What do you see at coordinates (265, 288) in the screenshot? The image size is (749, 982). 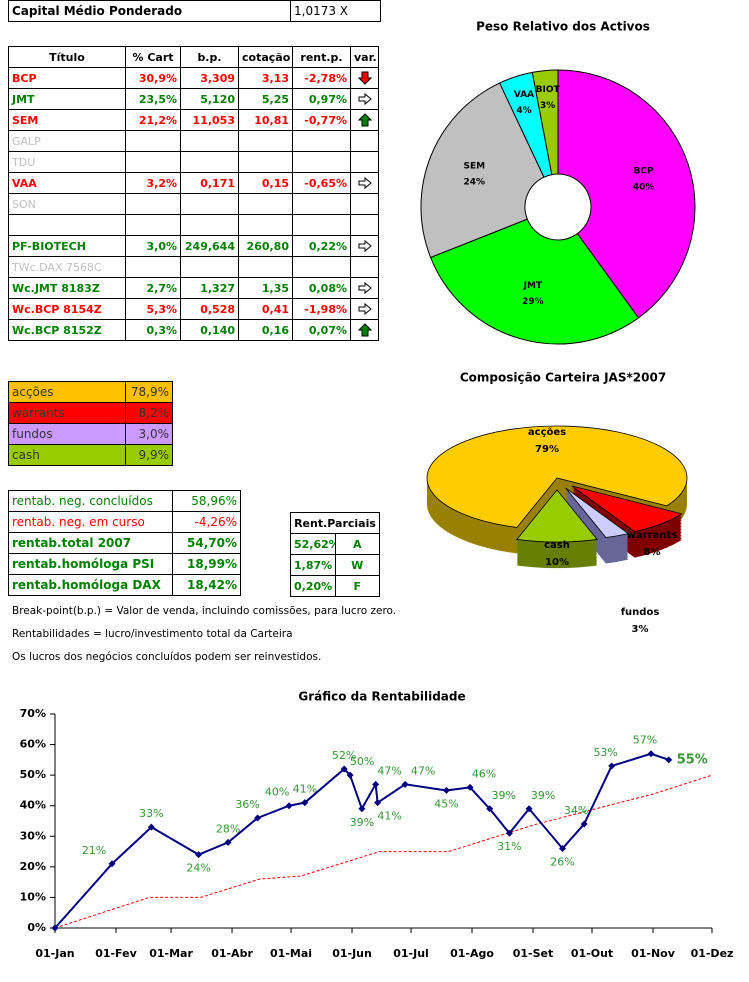 I see `table-cell: 1,35` at bounding box center [265, 288].